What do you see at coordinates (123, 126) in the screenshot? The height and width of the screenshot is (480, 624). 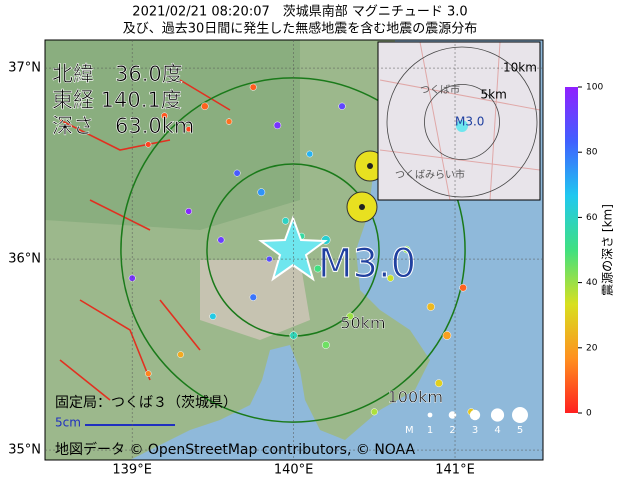 I see `info-line: 深さ 63.0km` at bounding box center [123, 126].